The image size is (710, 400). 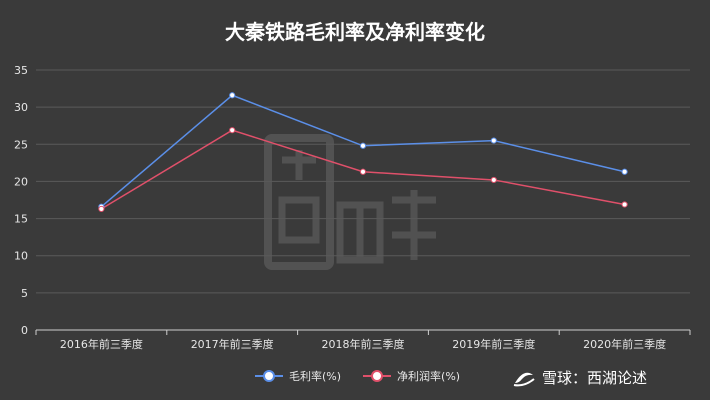 What do you see at coordinates (21, 70) in the screenshot?
I see `y-tick-label: 35` at bounding box center [21, 70].